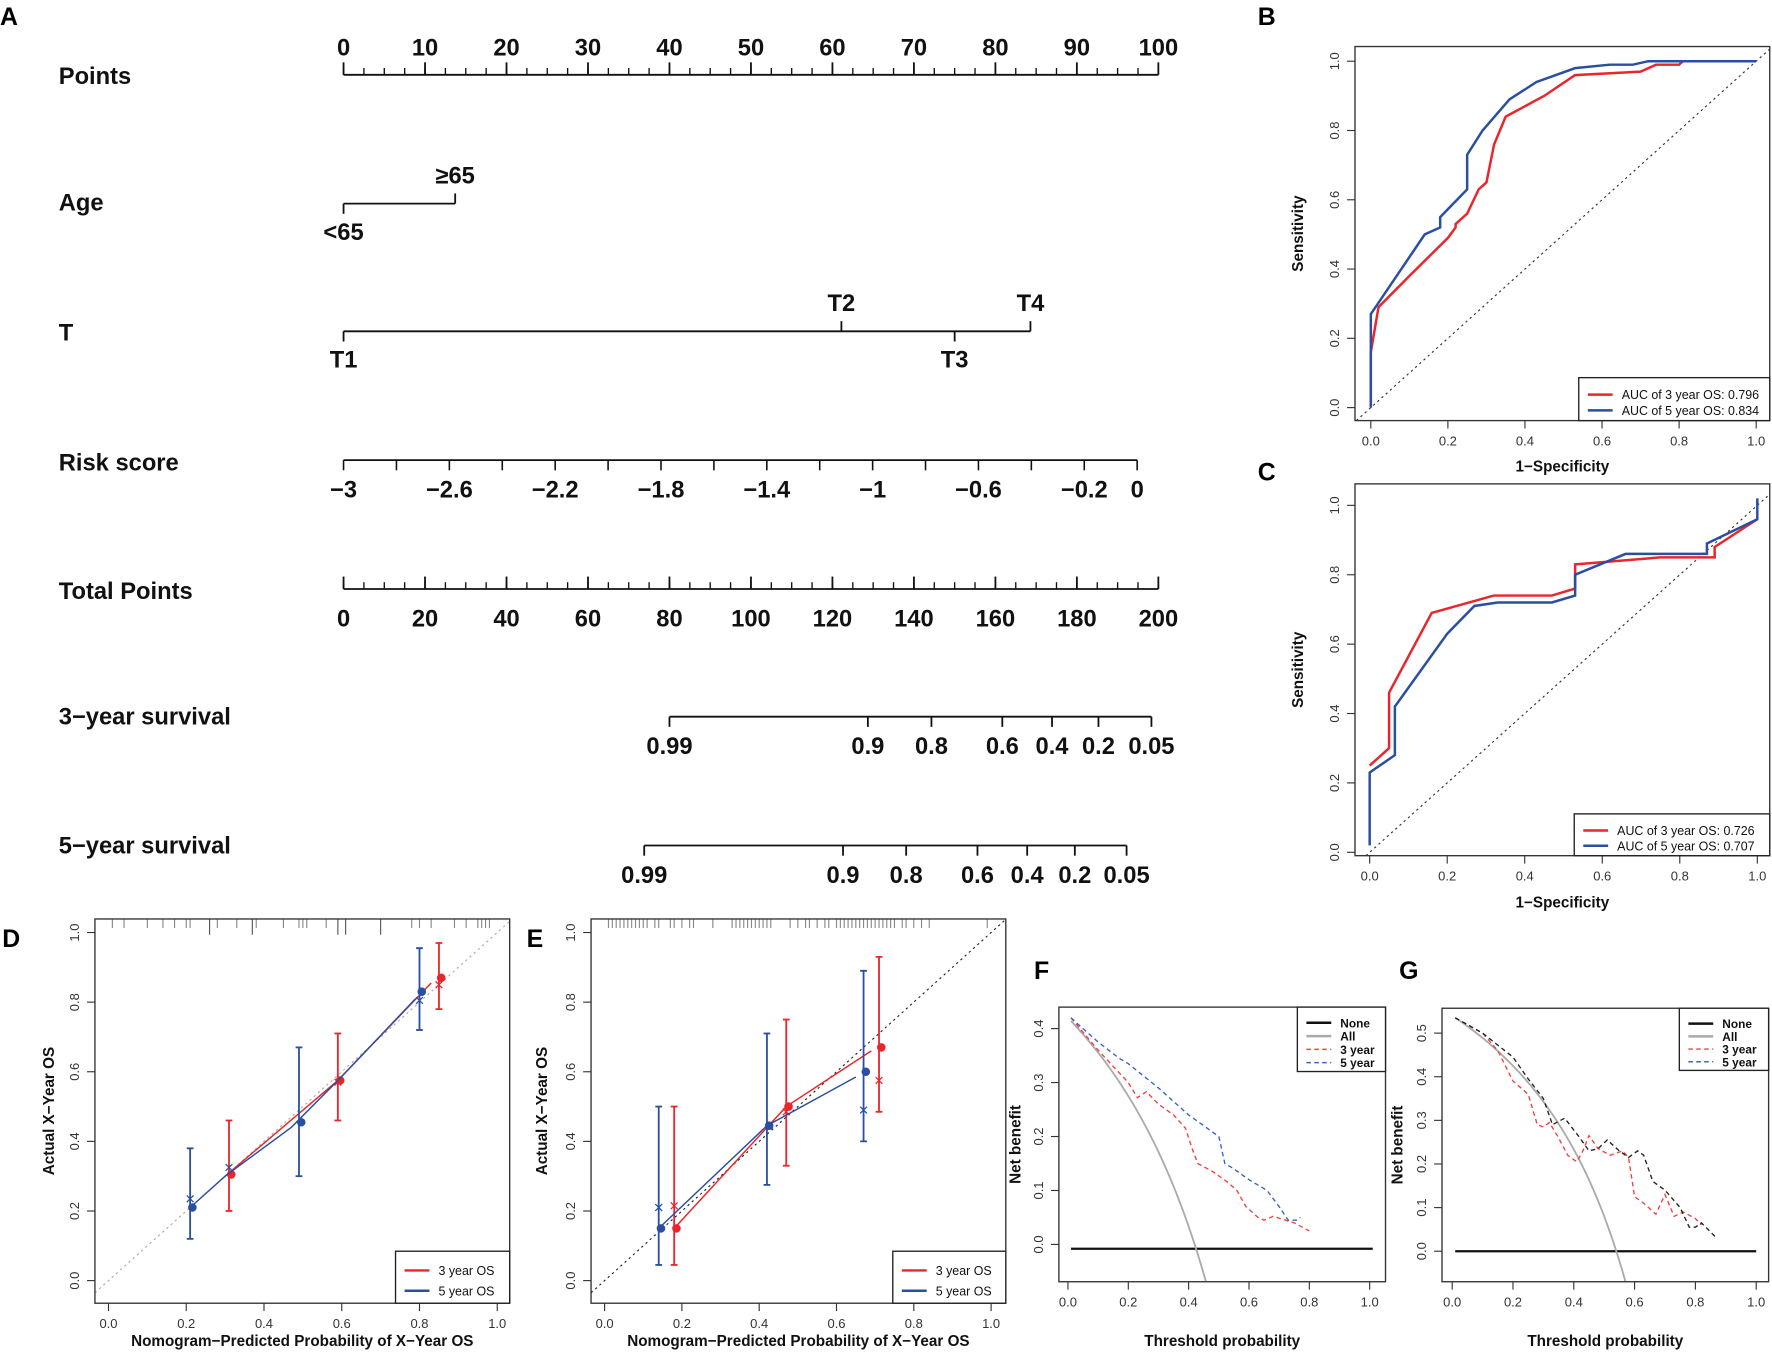 The width and height of the screenshot is (1772, 1352). I want to click on category-label: T2, so click(842, 304).